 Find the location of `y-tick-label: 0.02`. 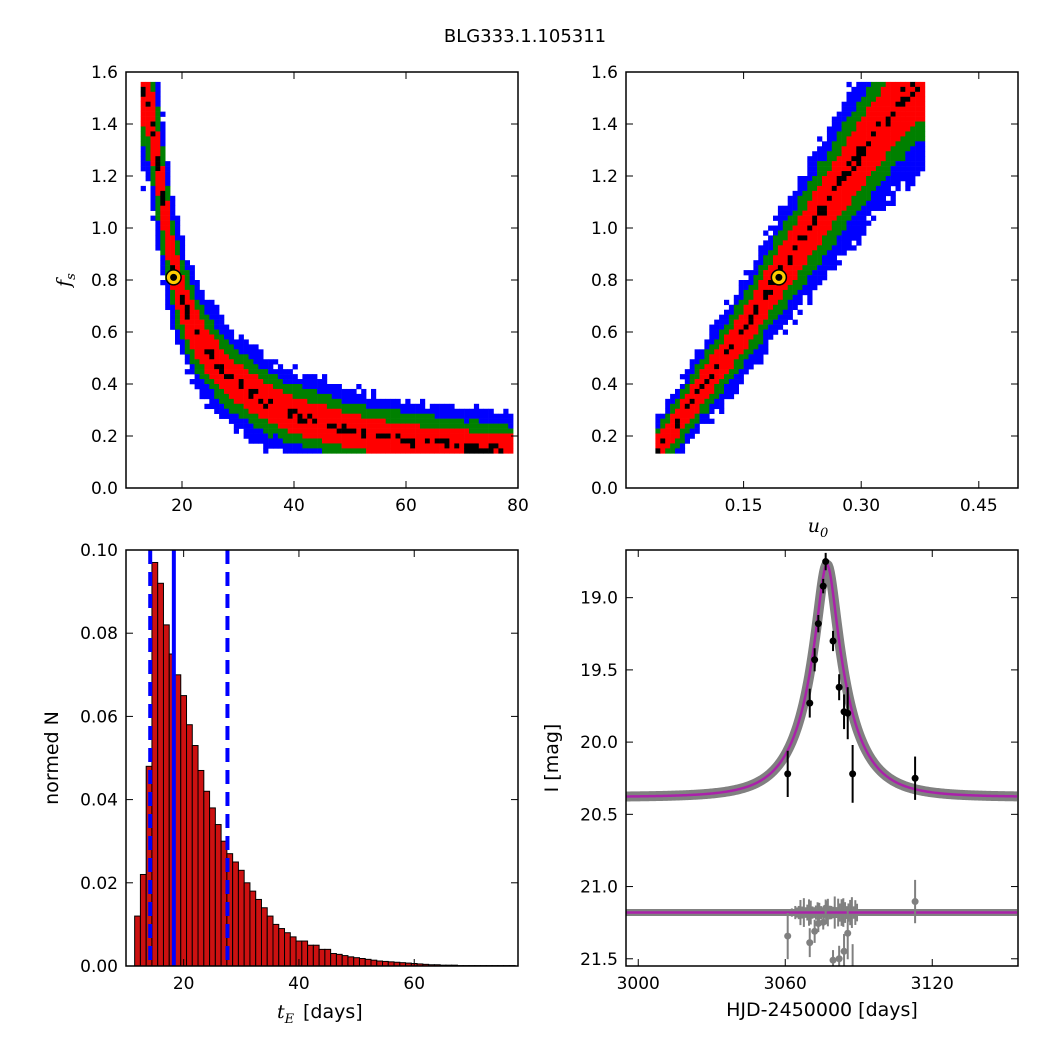

y-tick-label: 0.02 is located at coordinates (99, 884).